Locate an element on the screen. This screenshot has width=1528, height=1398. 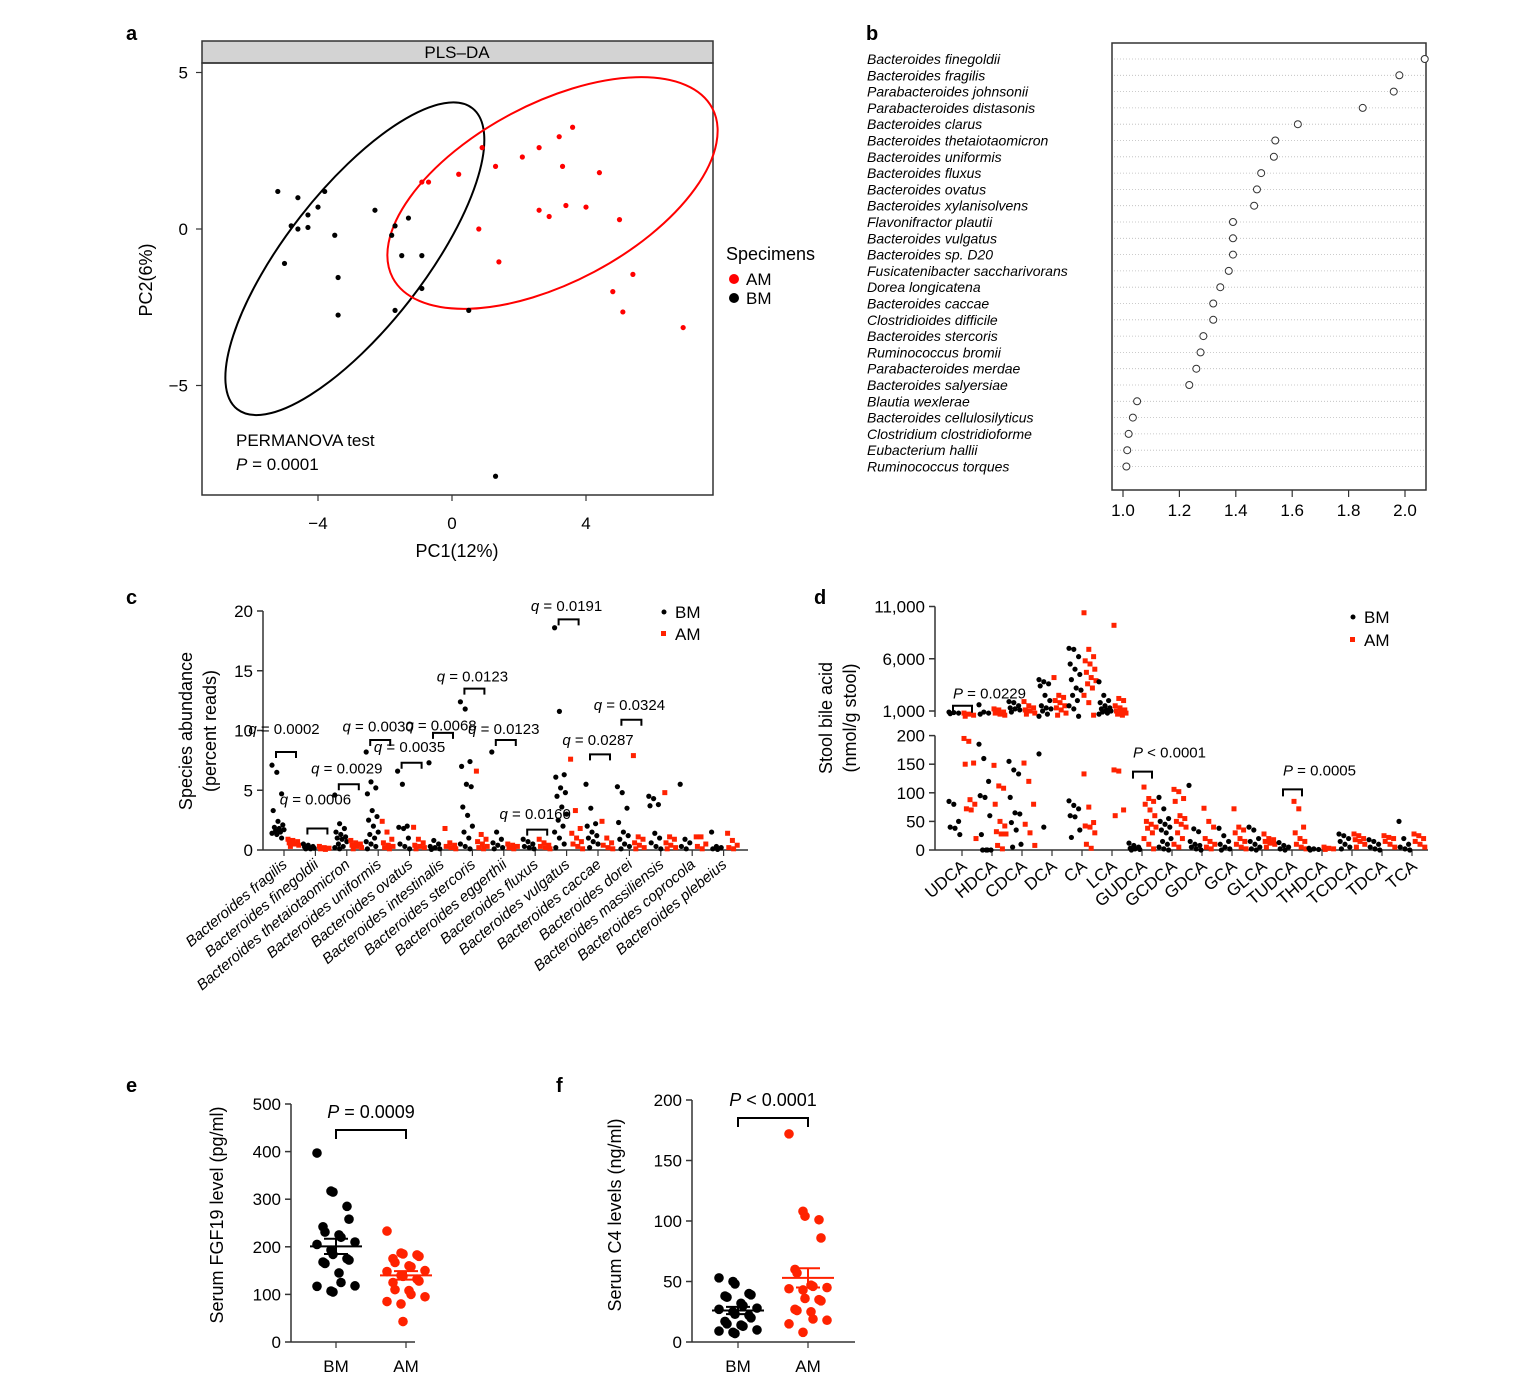
y-tick-label: 150 is located at coordinates (911, 764).